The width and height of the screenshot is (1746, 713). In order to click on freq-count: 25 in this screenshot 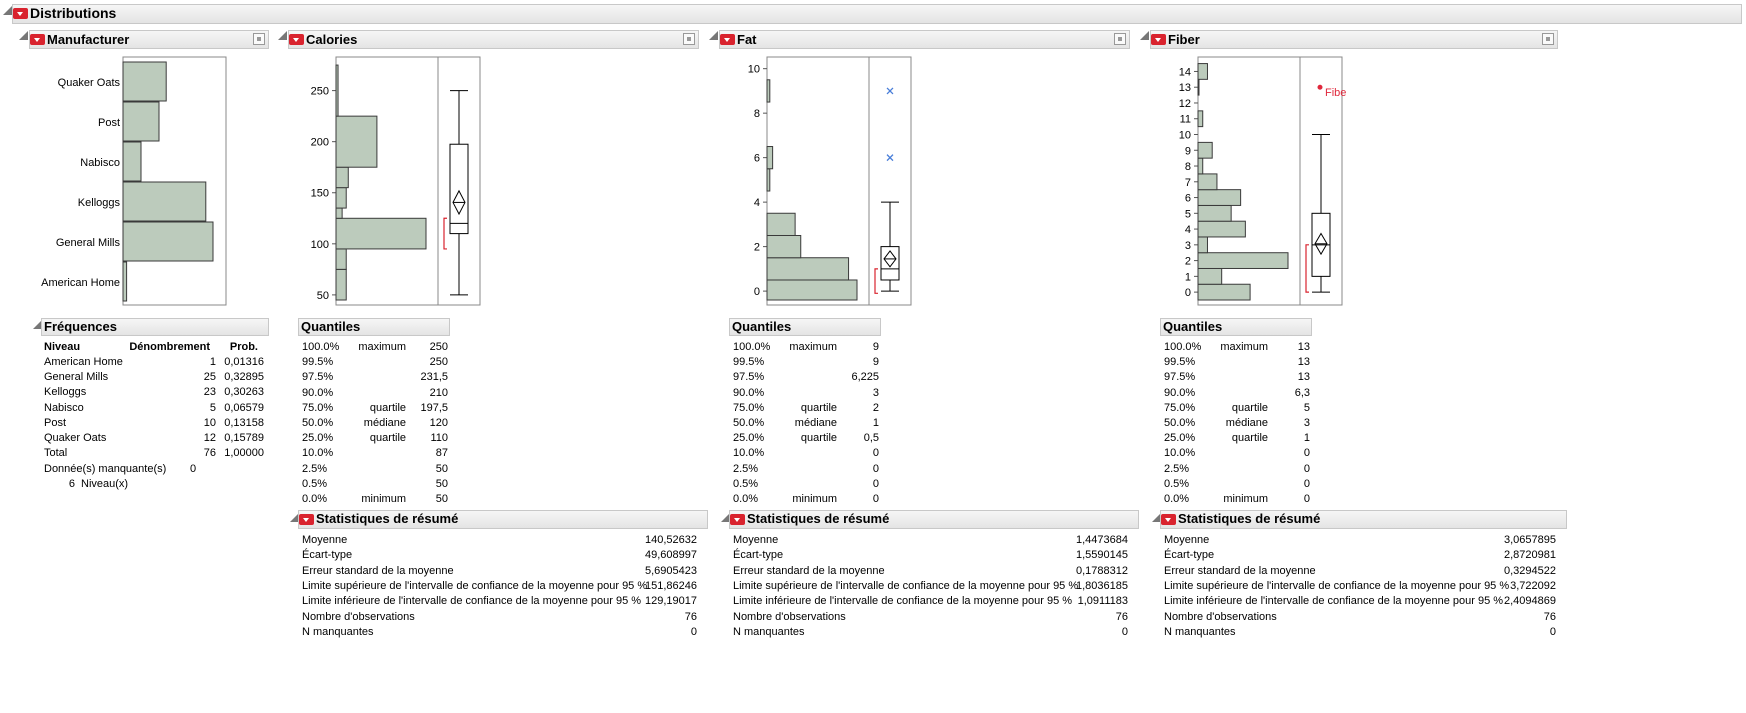, I will do `click(209, 377)`.